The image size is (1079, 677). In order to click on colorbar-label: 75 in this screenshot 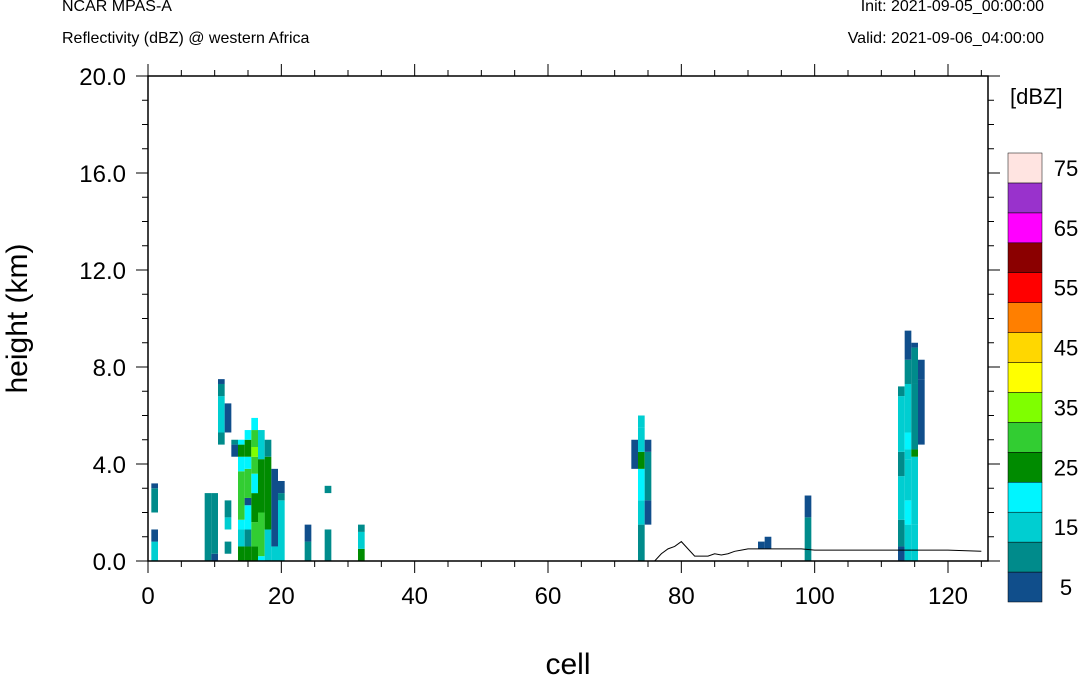, I will do `click(1066, 168)`.